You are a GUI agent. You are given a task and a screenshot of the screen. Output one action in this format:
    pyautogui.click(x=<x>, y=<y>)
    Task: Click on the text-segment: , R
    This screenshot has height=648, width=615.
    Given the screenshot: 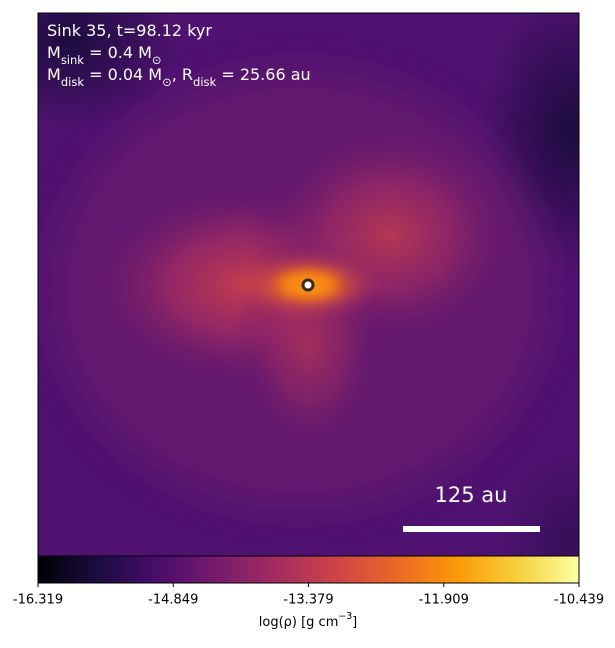 What is the action you would take?
    pyautogui.click(x=182, y=74)
    